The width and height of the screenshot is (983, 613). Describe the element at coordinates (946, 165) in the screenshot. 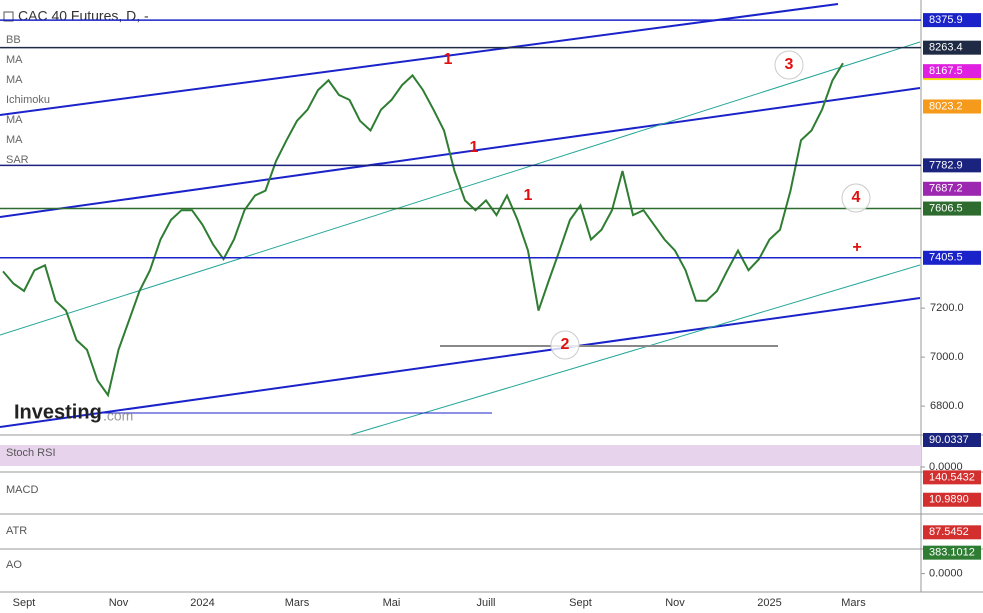

I see `price-tag-label: 7782.9` at that location.